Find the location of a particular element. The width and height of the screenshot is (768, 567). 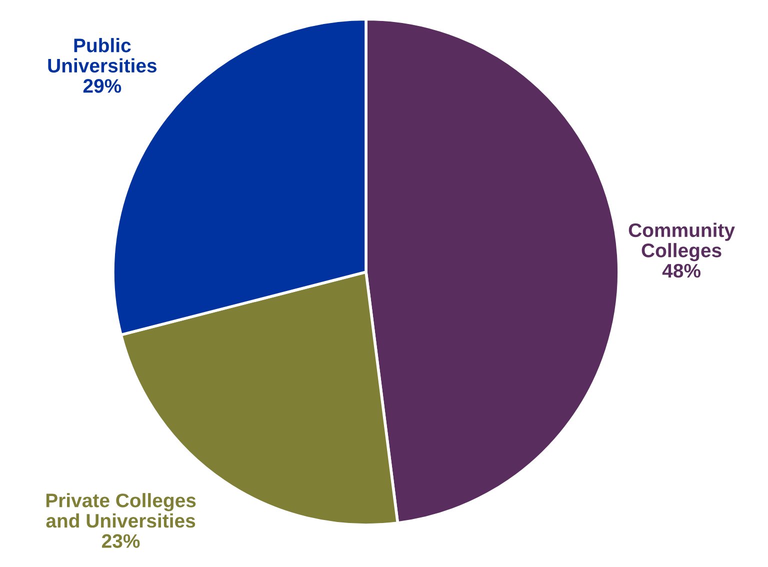

slice-label: Community Colleges is located at coordinates (681, 242).